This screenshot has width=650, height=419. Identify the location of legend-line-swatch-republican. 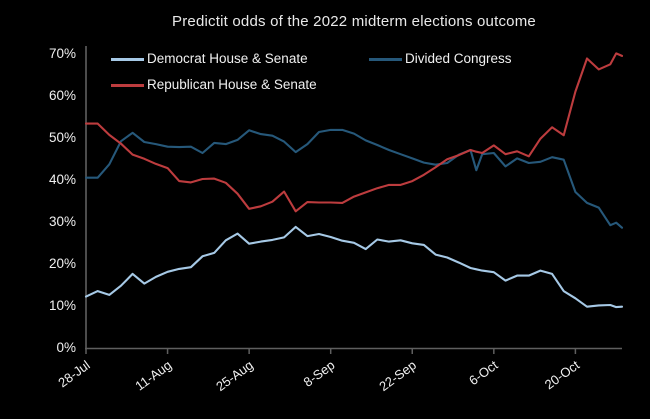
(127, 85).